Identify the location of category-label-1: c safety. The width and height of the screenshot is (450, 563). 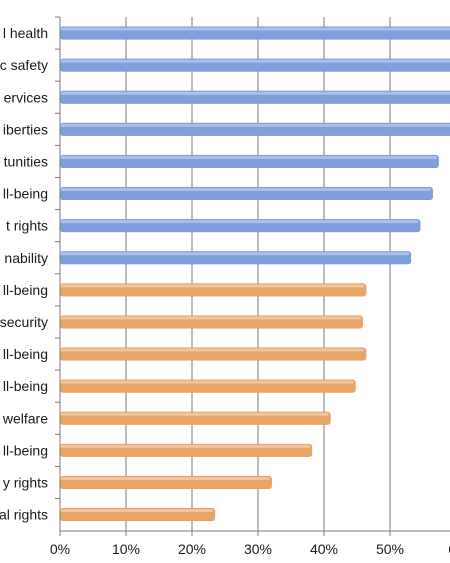
(24, 65).